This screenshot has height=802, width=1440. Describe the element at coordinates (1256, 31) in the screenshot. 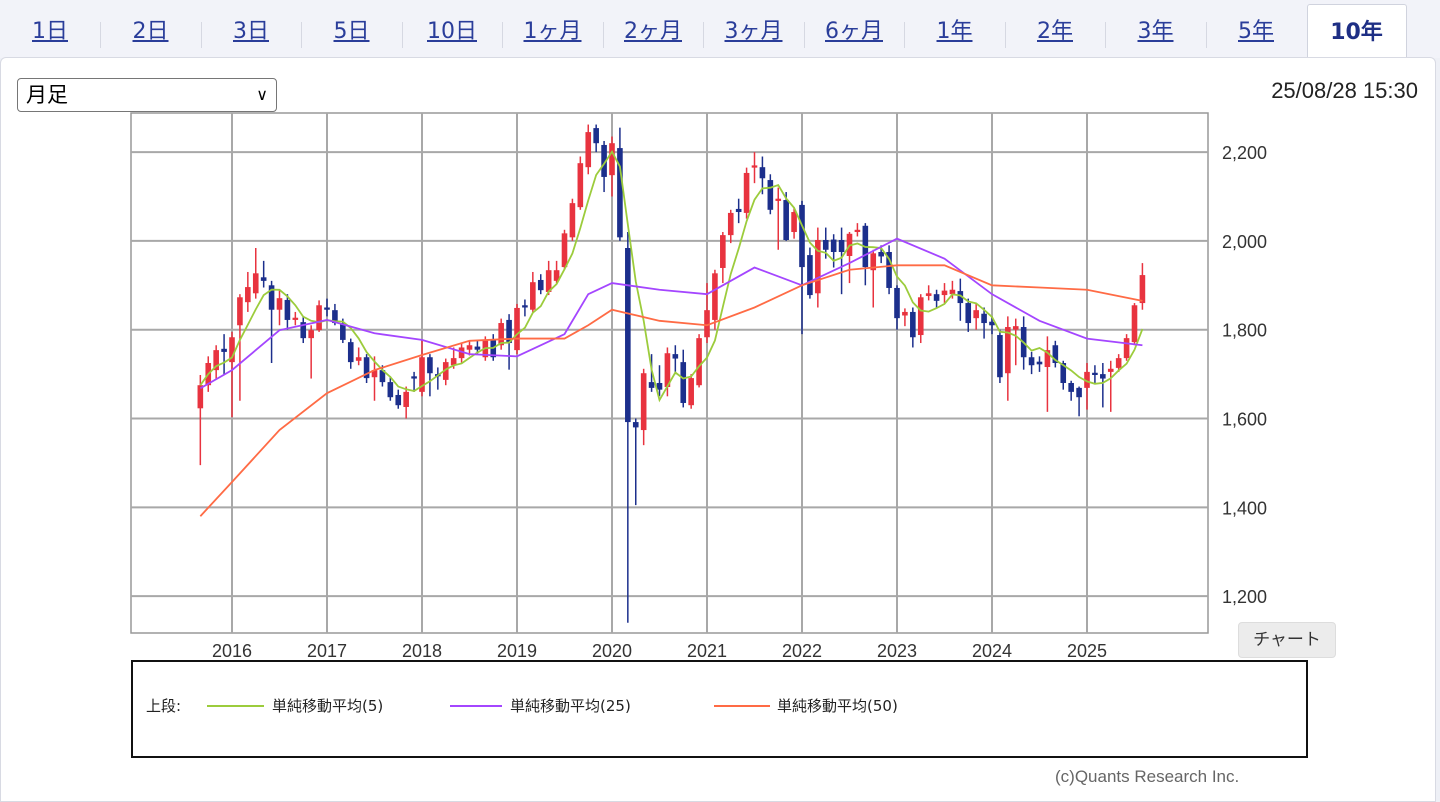

I see `tab-5年: 5年` at that location.